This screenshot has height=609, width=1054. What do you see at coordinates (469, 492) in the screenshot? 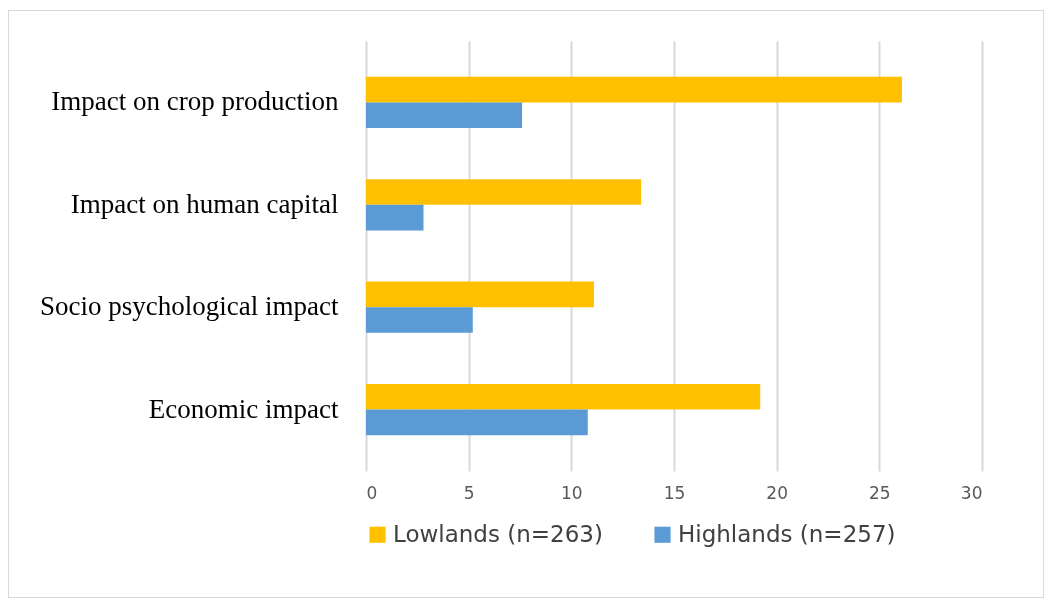
I see `x-tick-label: 5` at bounding box center [469, 492].